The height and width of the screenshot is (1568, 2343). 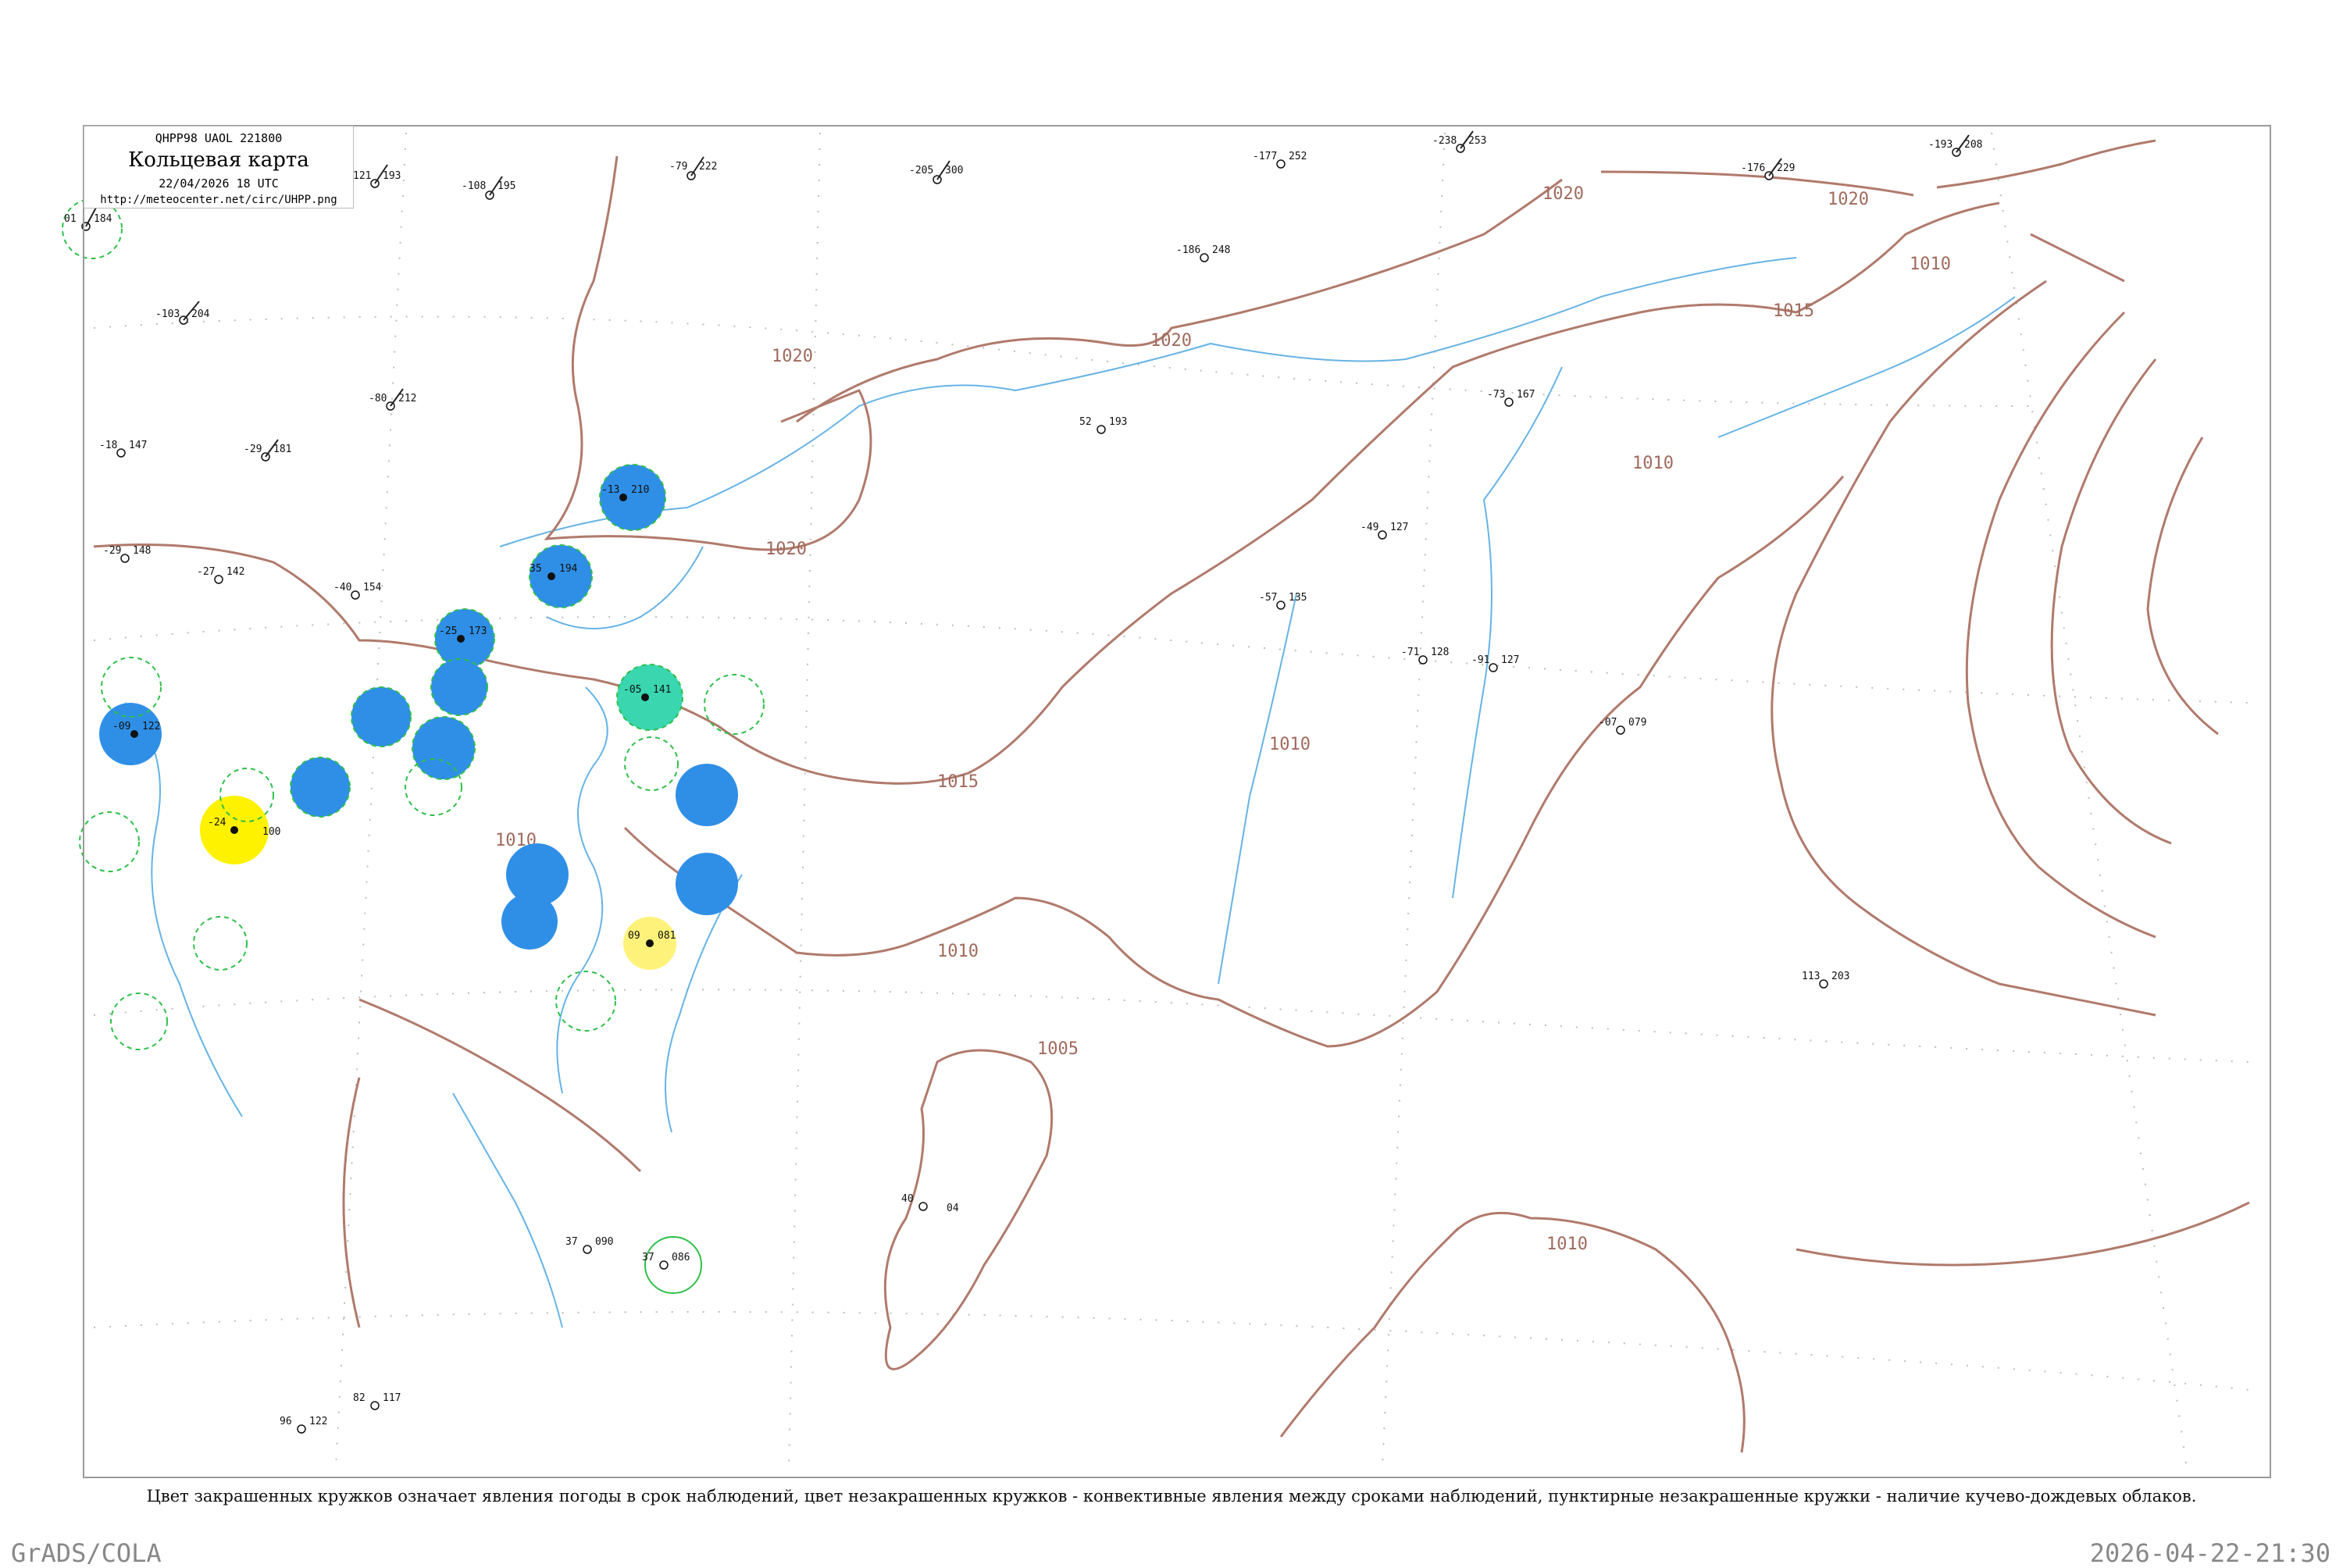 What do you see at coordinates (1058, 1049) in the screenshot?
I see `isobar-label: 1005` at bounding box center [1058, 1049].